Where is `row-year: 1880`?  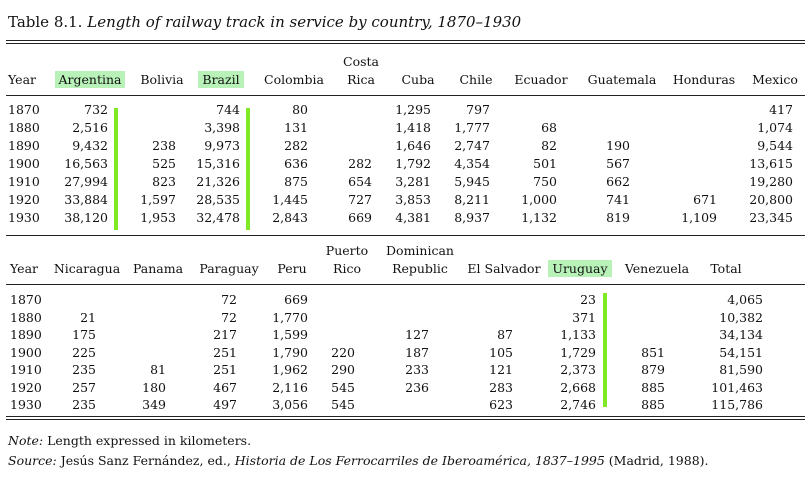
row-year: 1880 is located at coordinates (26, 317).